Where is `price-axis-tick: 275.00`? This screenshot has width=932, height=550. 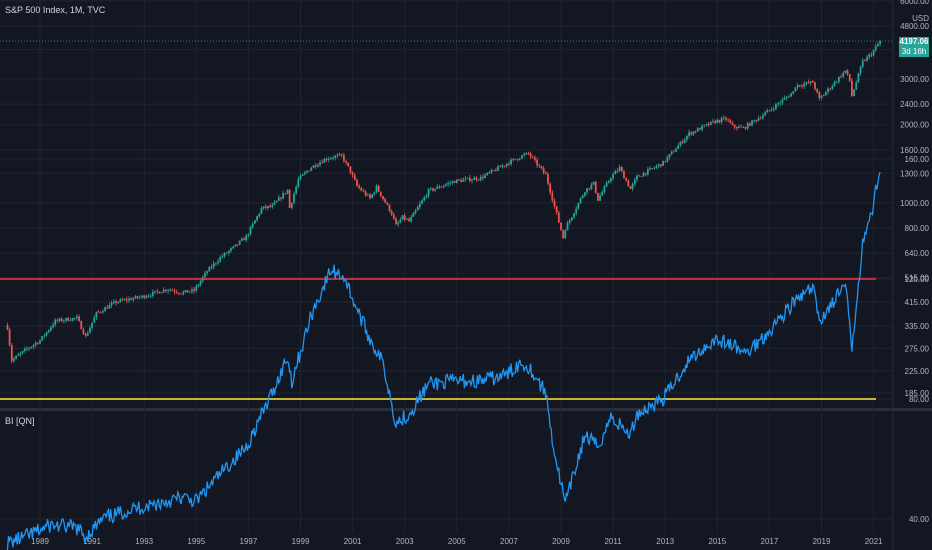
price-axis-tick: 275.00 is located at coordinates (917, 348).